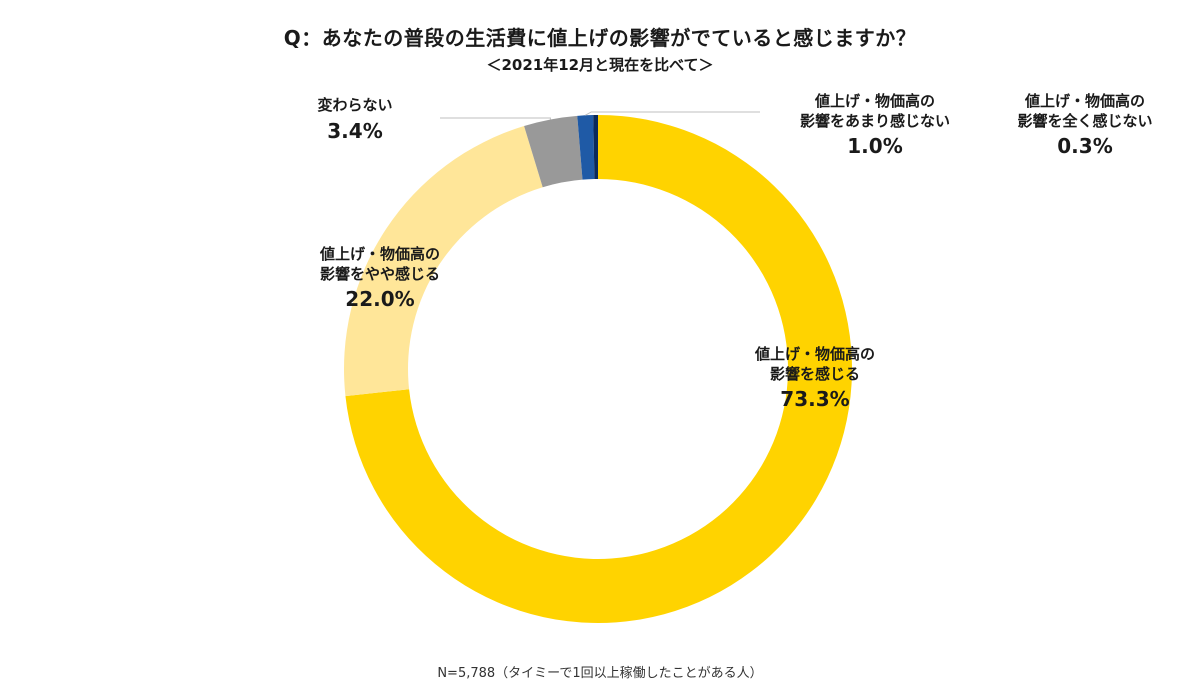 This screenshot has width=1200, height=700. What do you see at coordinates (814, 364) in the screenshot?
I see `category-label: 値上げ・物価高の 影響を感じる` at bounding box center [814, 364].